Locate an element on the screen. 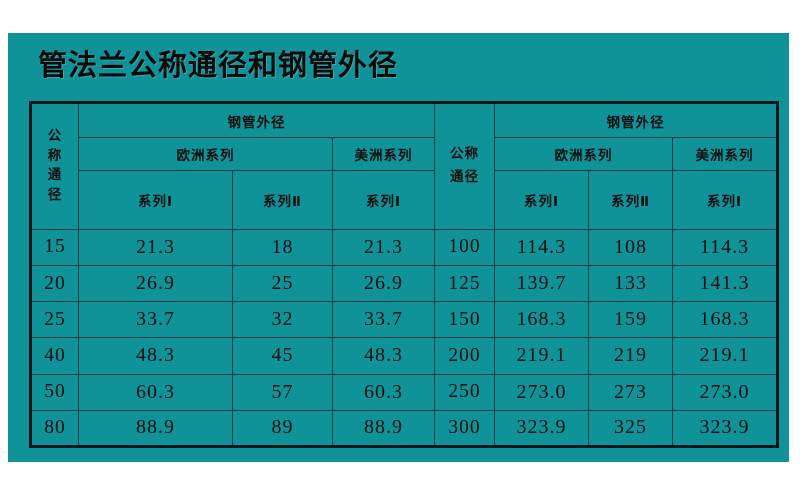 The width and height of the screenshot is (800, 500). header-america-series-left: 美洲系列 is located at coordinates (383, 154).